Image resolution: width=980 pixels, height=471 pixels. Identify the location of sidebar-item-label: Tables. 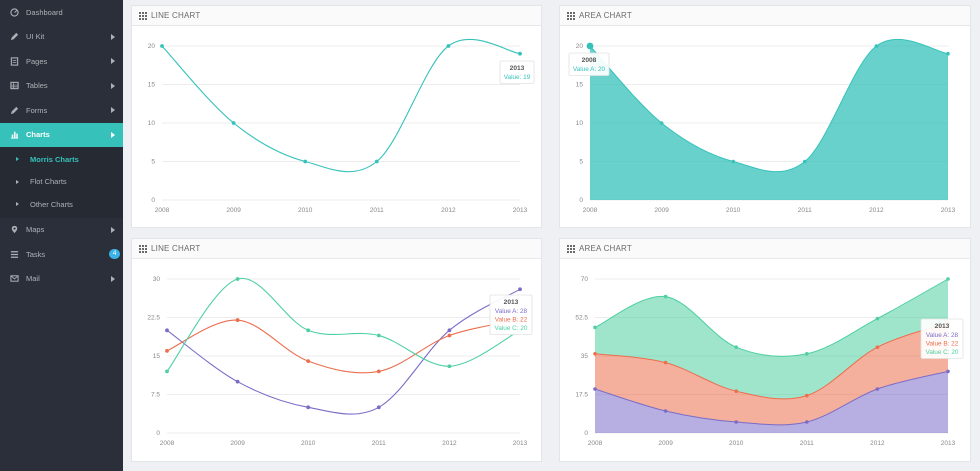
(37, 86).